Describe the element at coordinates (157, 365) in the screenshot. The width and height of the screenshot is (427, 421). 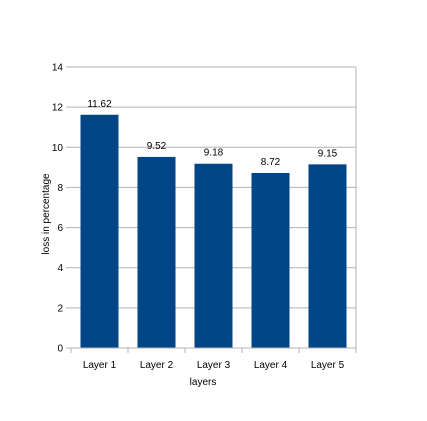
I see `x-tick-label: Layer 2` at that location.